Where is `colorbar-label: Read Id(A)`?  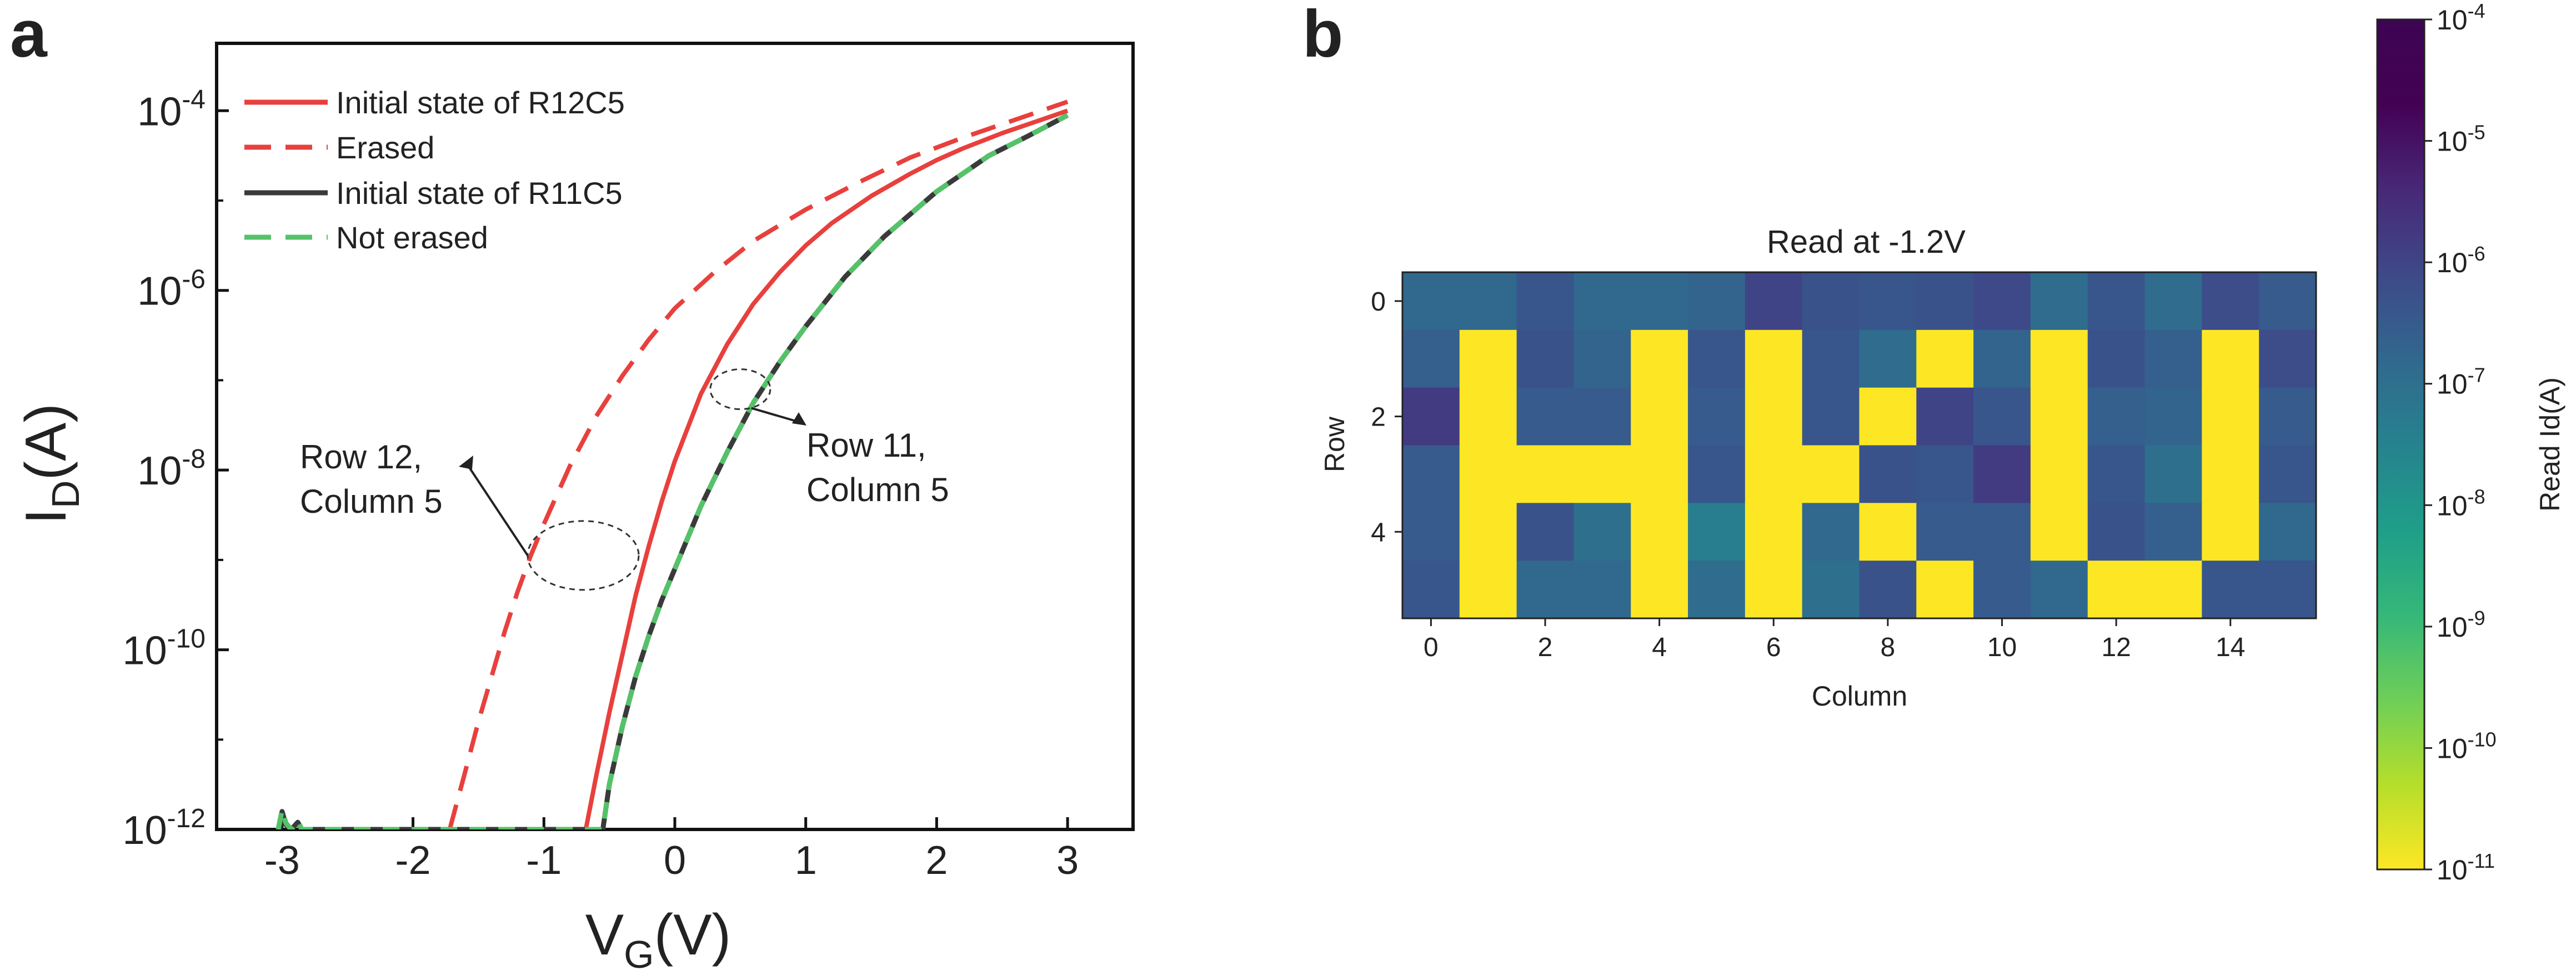 colorbar-label: Read Id(A) is located at coordinates (2550, 445).